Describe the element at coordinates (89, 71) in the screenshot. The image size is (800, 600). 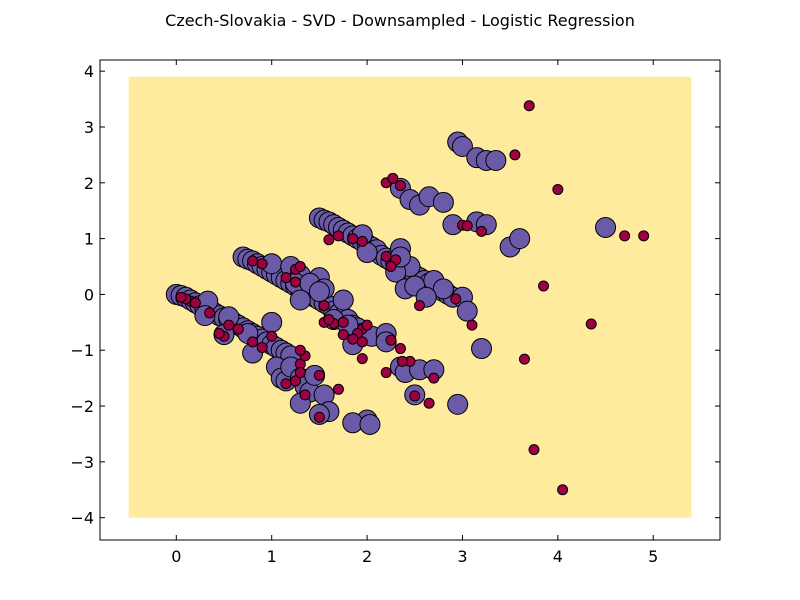
I see `y-tick-label-8: 4` at that location.